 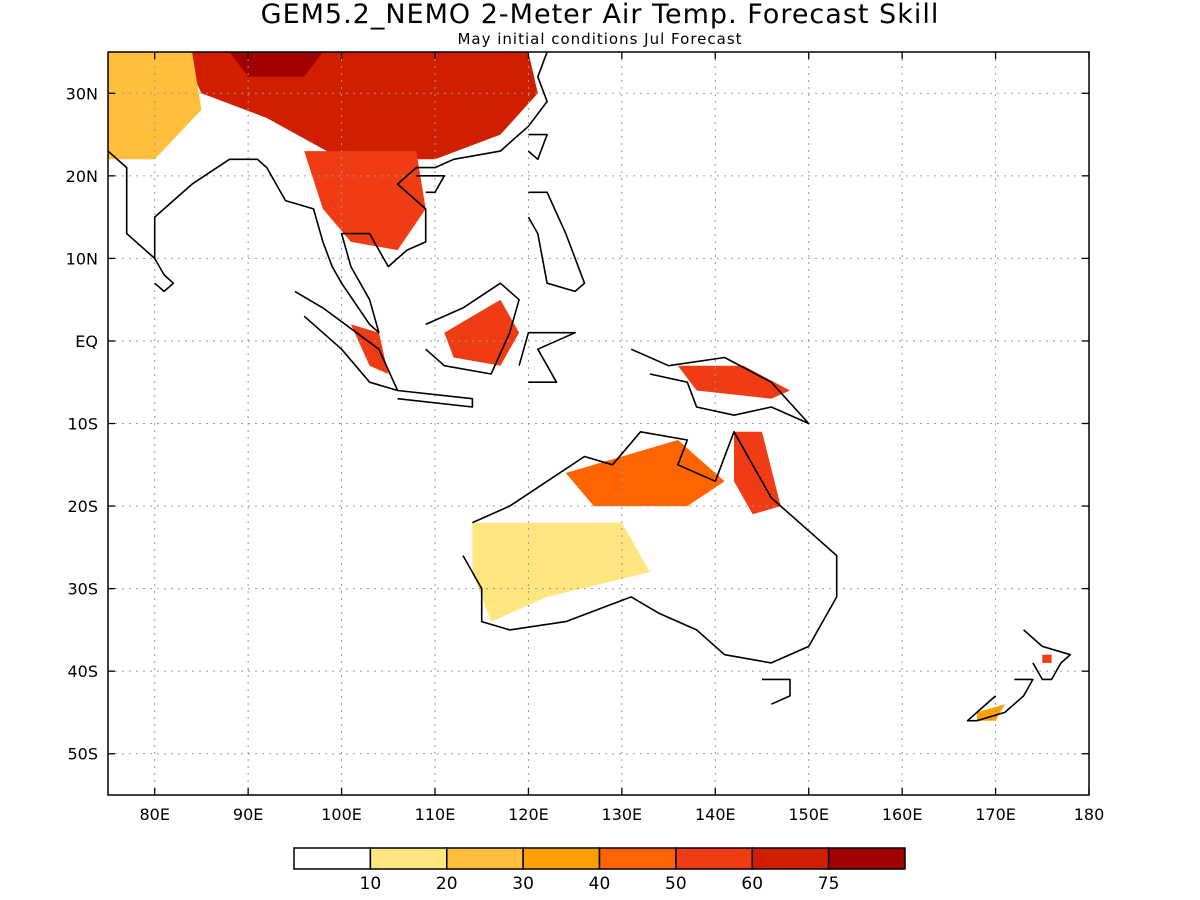 I want to click on lon-tick-label: 120E, so click(x=528, y=814).